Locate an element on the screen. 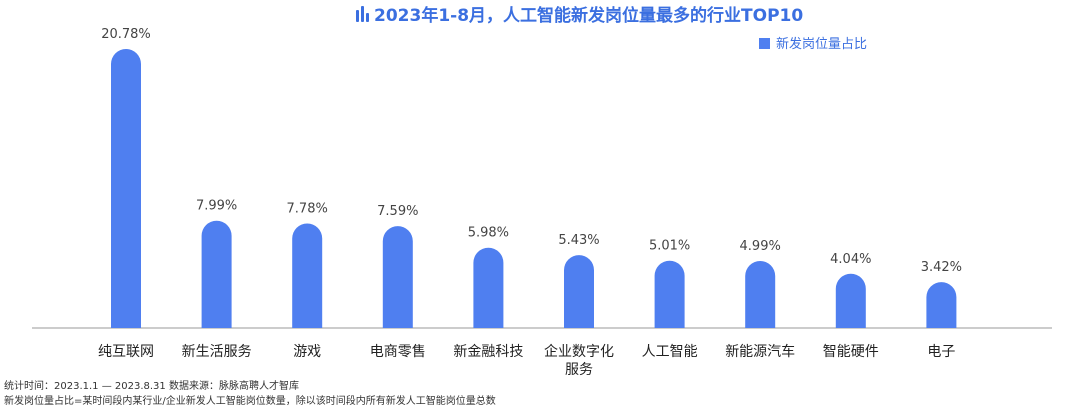 This screenshot has height=409, width=1080. x-tick-label: 电子 is located at coordinates (941, 352).